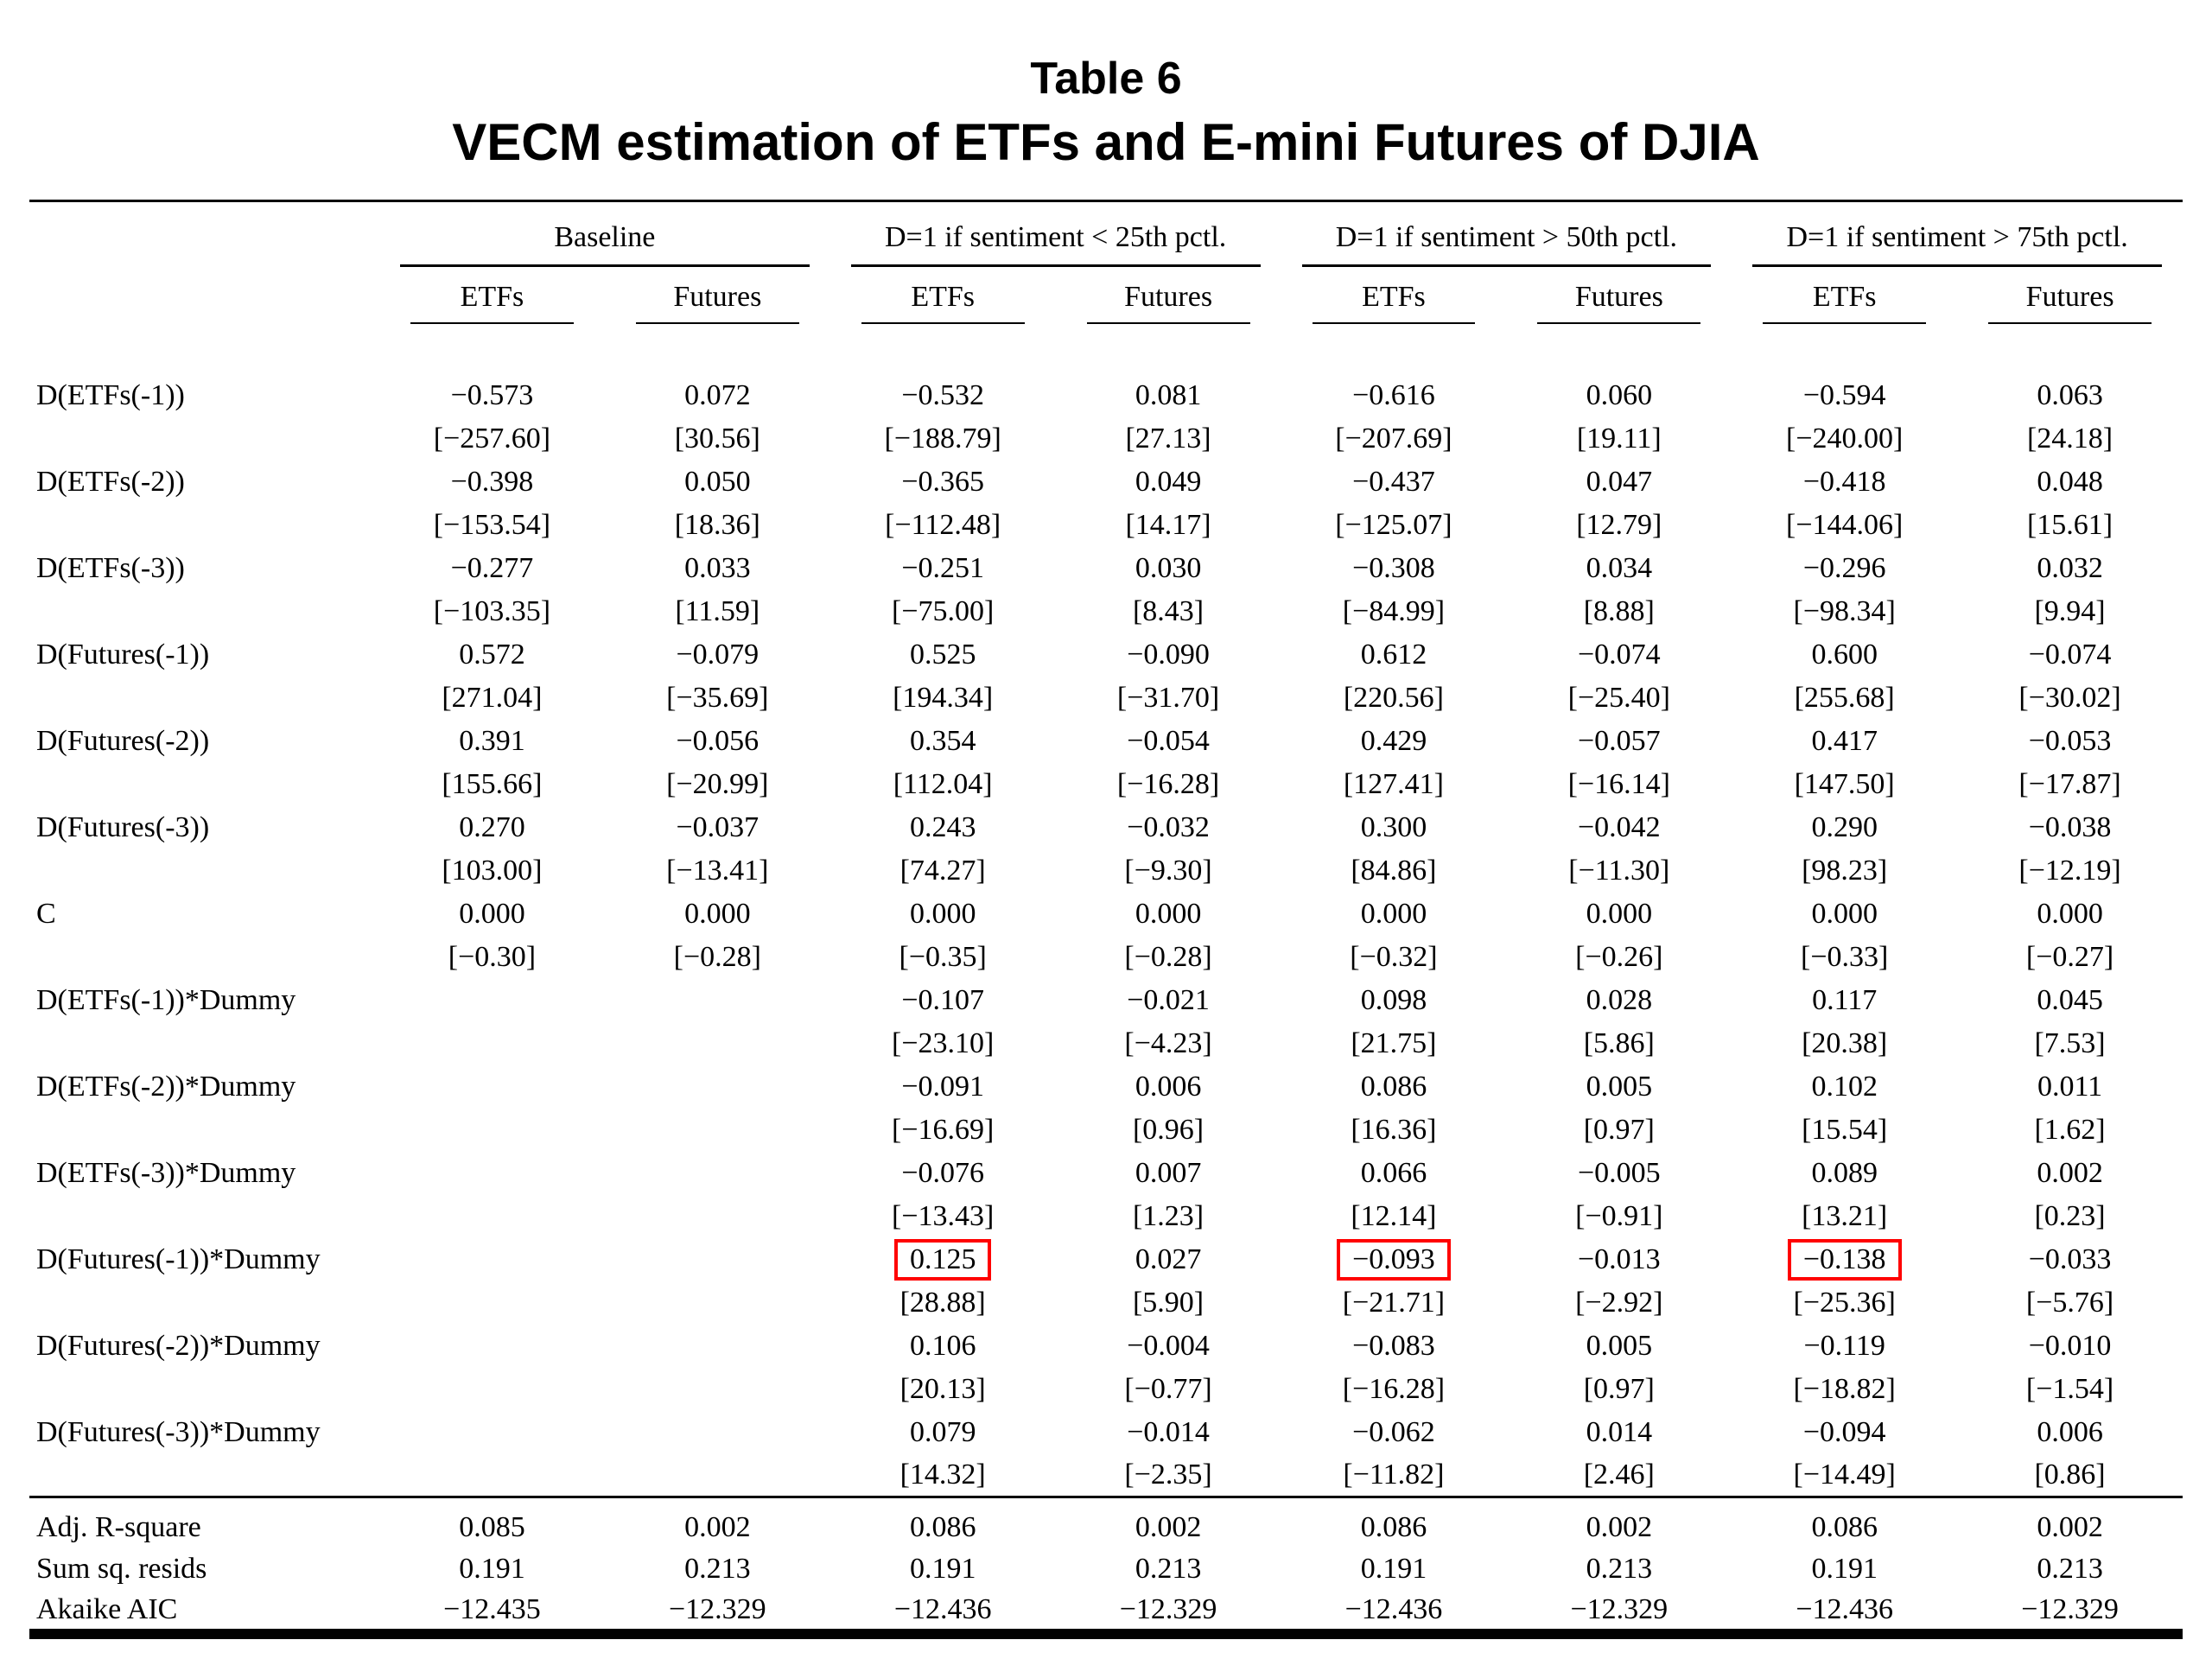  Describe the element at coordinates (1394, 1215) in the screenshot. I see `value: [12.14]` at that location.